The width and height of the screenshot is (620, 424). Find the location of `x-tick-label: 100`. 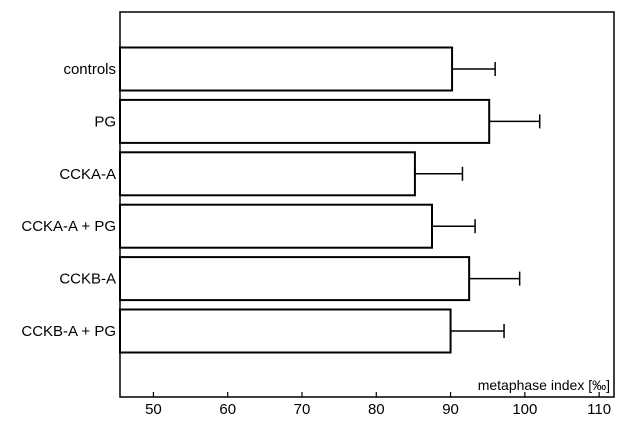

x-tick-label: 100 is located at coordinates (524, 409).